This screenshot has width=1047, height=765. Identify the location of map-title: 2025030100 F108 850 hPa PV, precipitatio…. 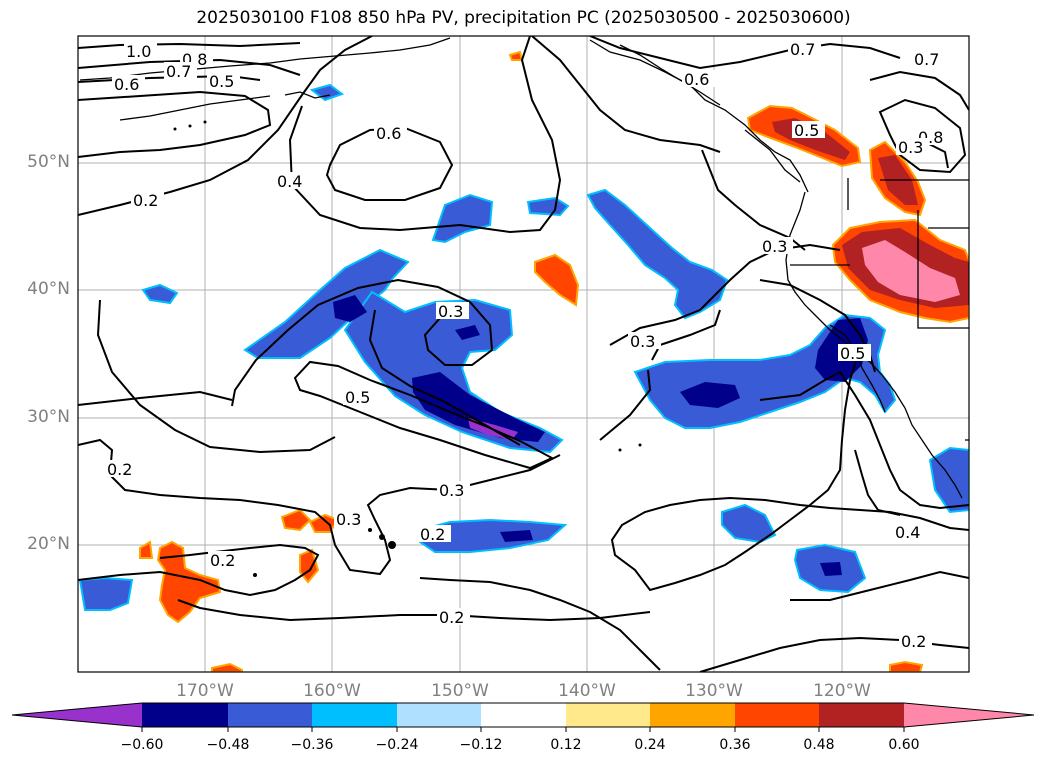
(523, 18).